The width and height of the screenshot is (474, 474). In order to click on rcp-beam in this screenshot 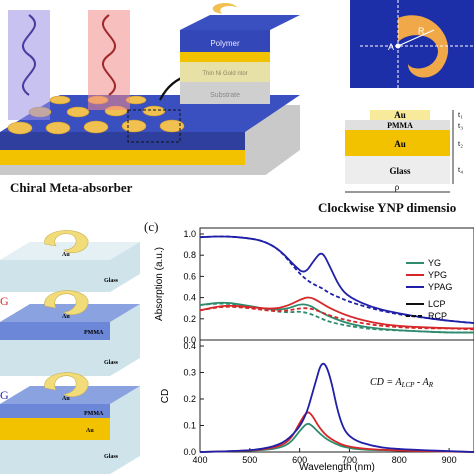, I will do `click(109, 60)`.